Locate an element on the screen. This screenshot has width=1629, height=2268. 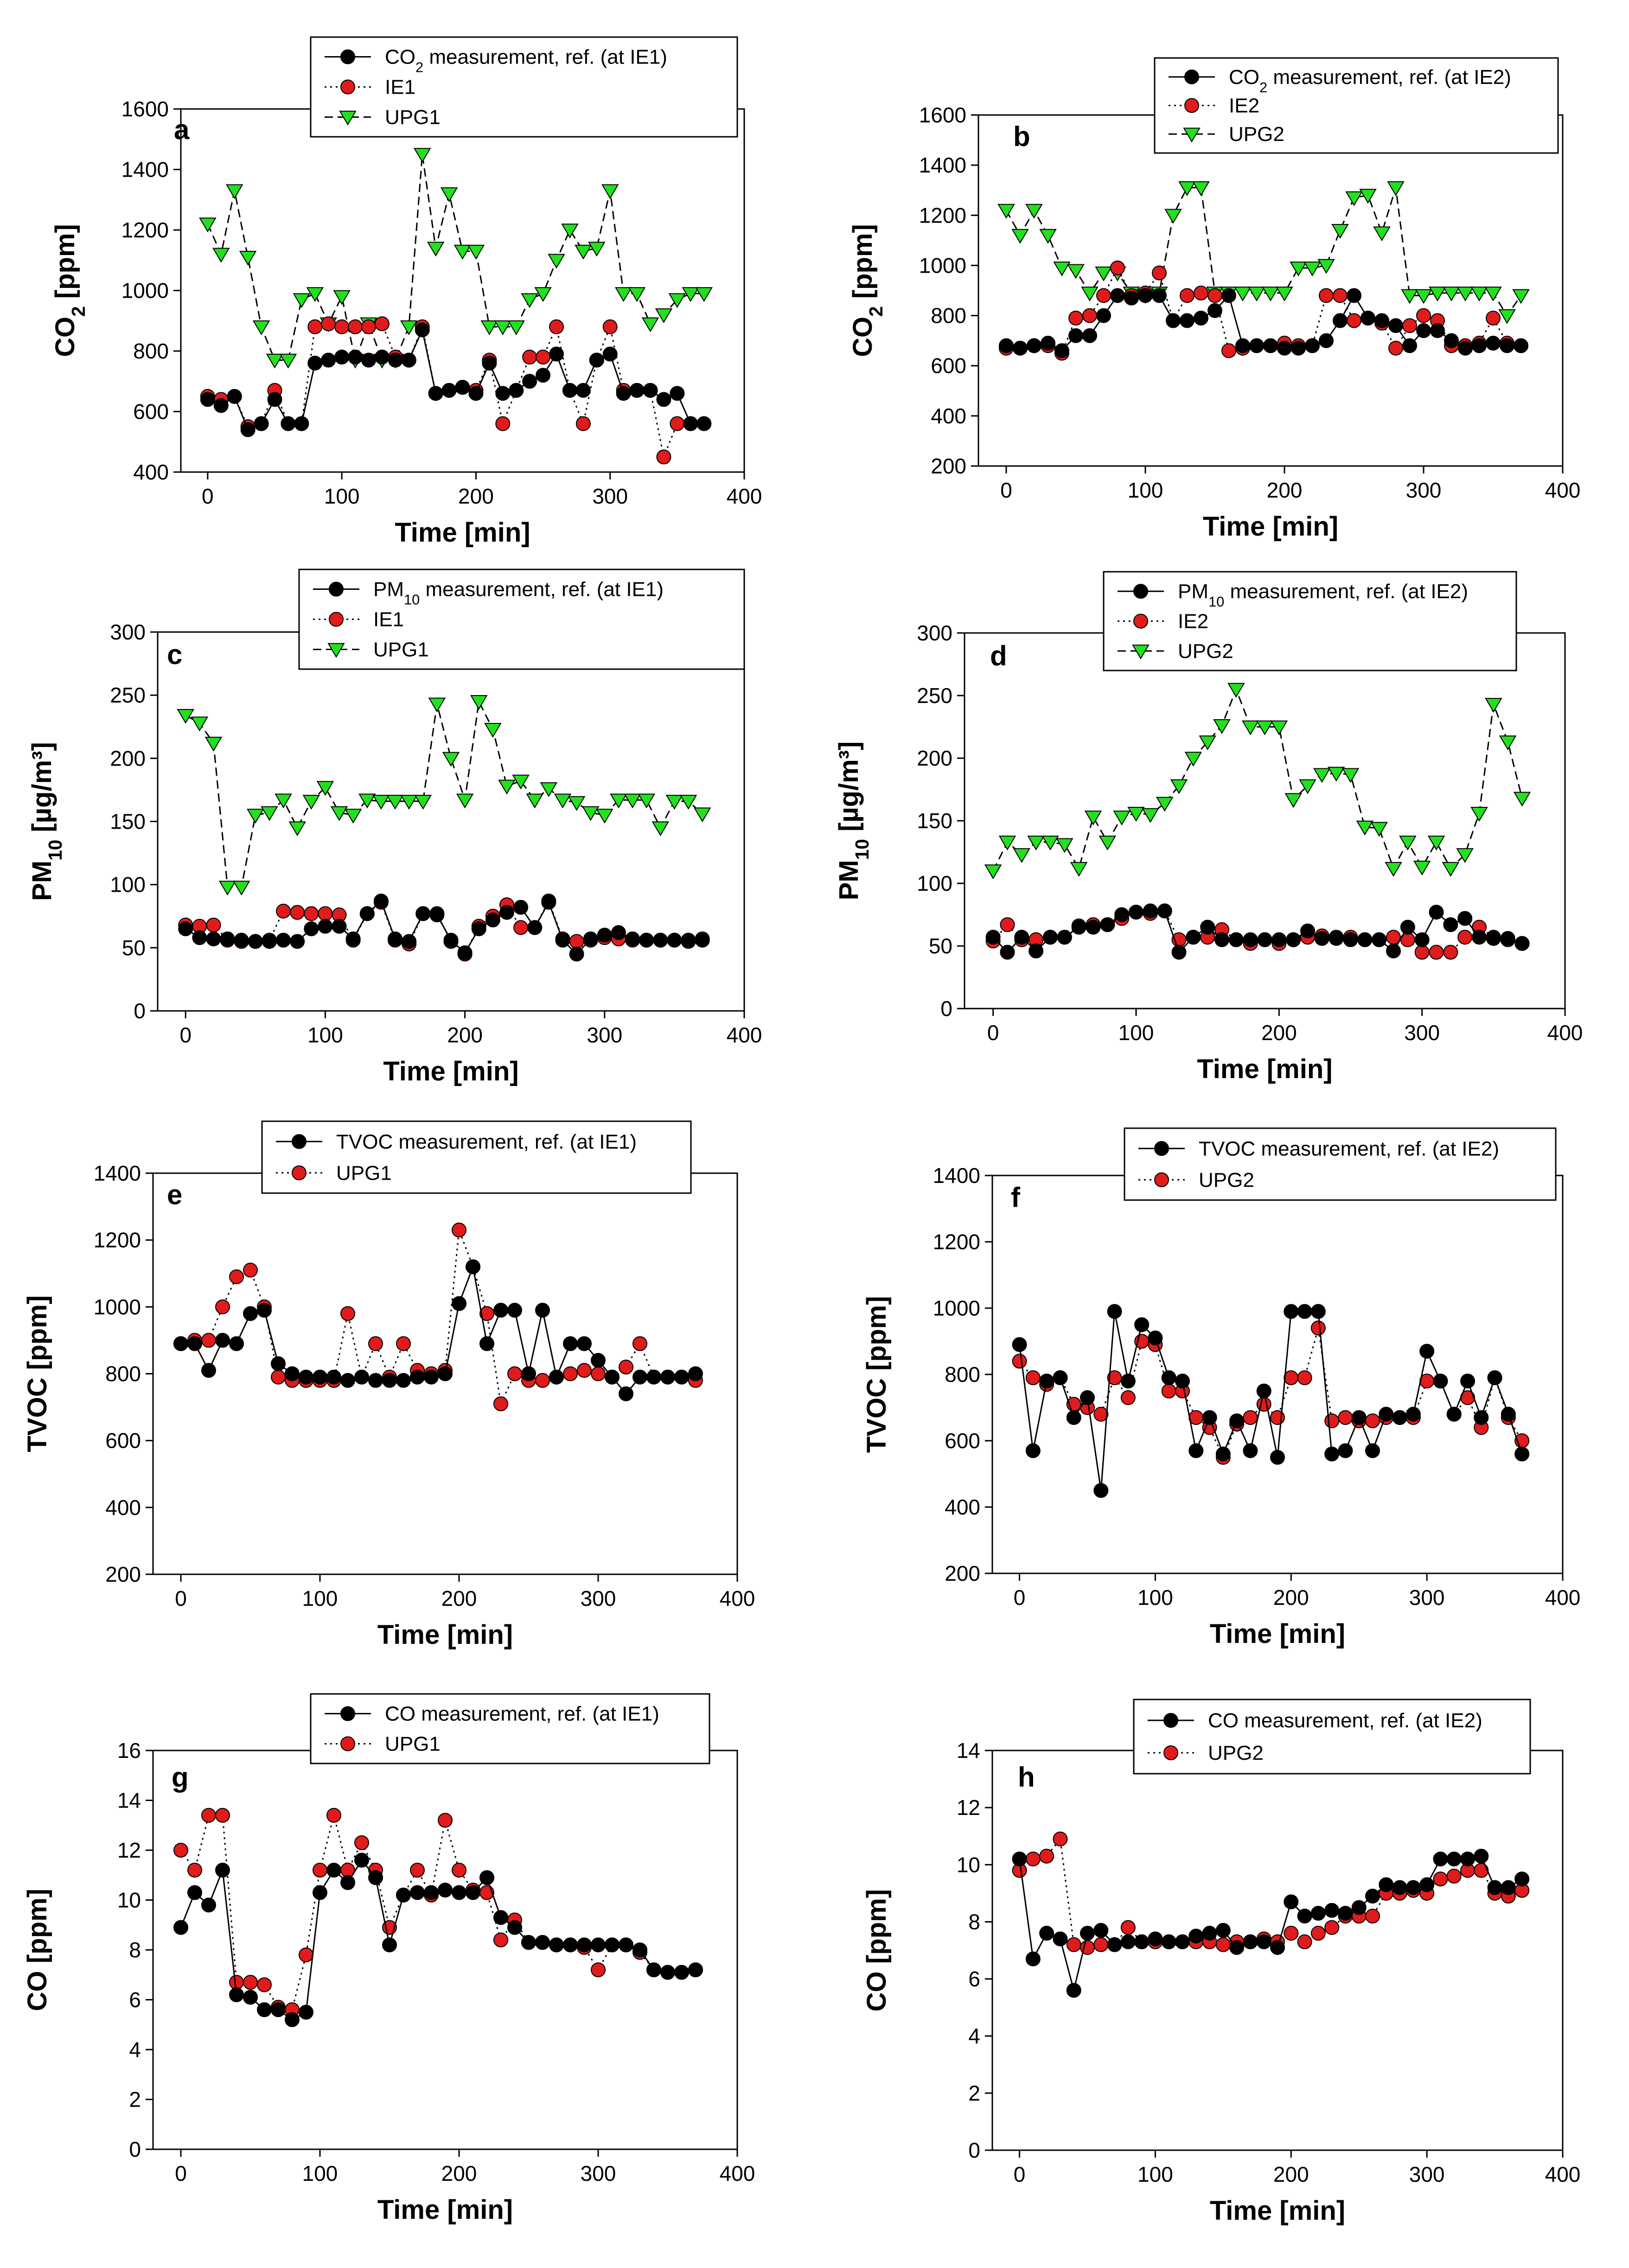
y-tick-label: 1000 is located at coordinates (145, 291).